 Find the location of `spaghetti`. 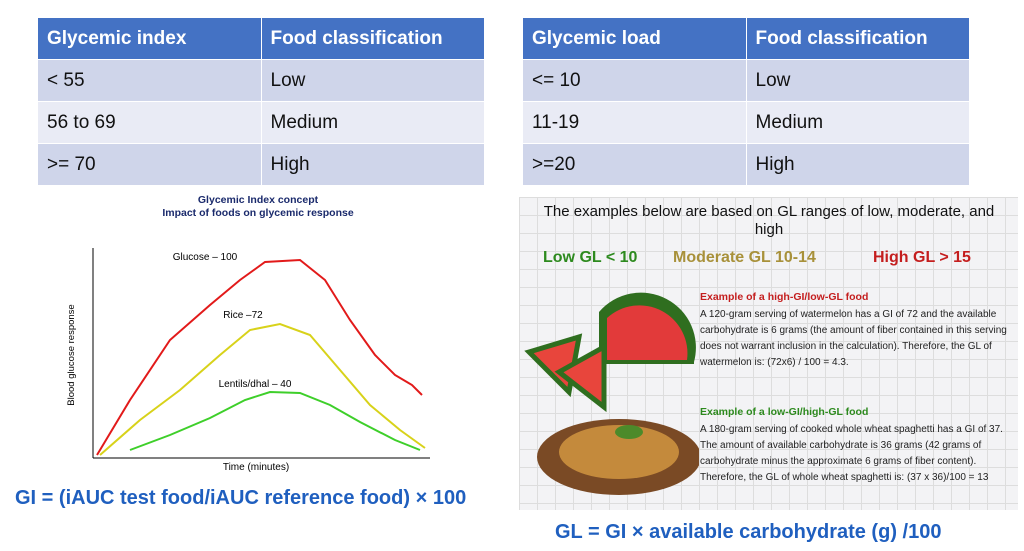

spaghetti is located at coordinates (619, 452).